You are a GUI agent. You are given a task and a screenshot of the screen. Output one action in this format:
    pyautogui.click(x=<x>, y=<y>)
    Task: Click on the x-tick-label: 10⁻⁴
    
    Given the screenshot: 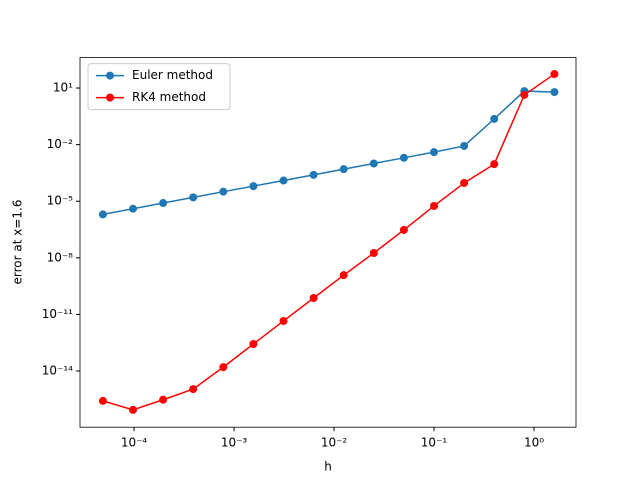 What is the action you would take?
    pyautogui.click(x=134, y=443)
    